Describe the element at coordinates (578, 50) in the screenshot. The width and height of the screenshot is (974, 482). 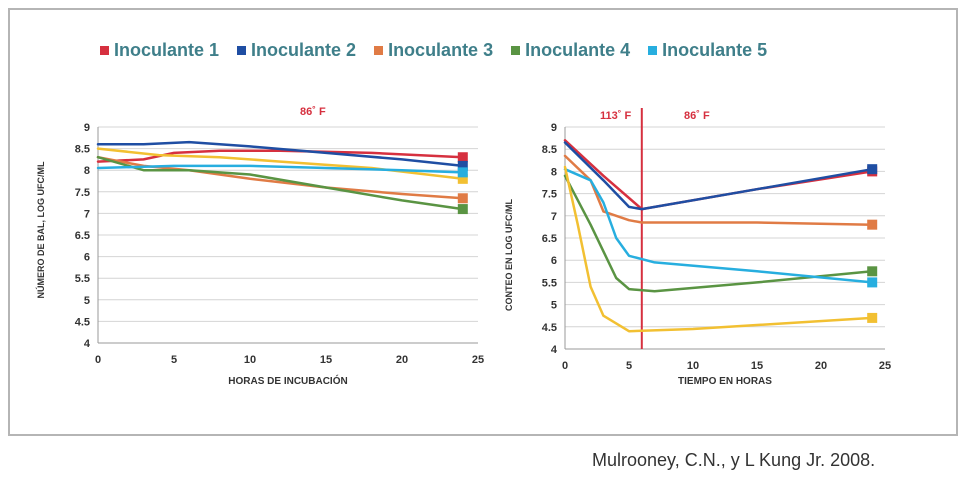
I see `legend-label: Inoculante 4` at that location.